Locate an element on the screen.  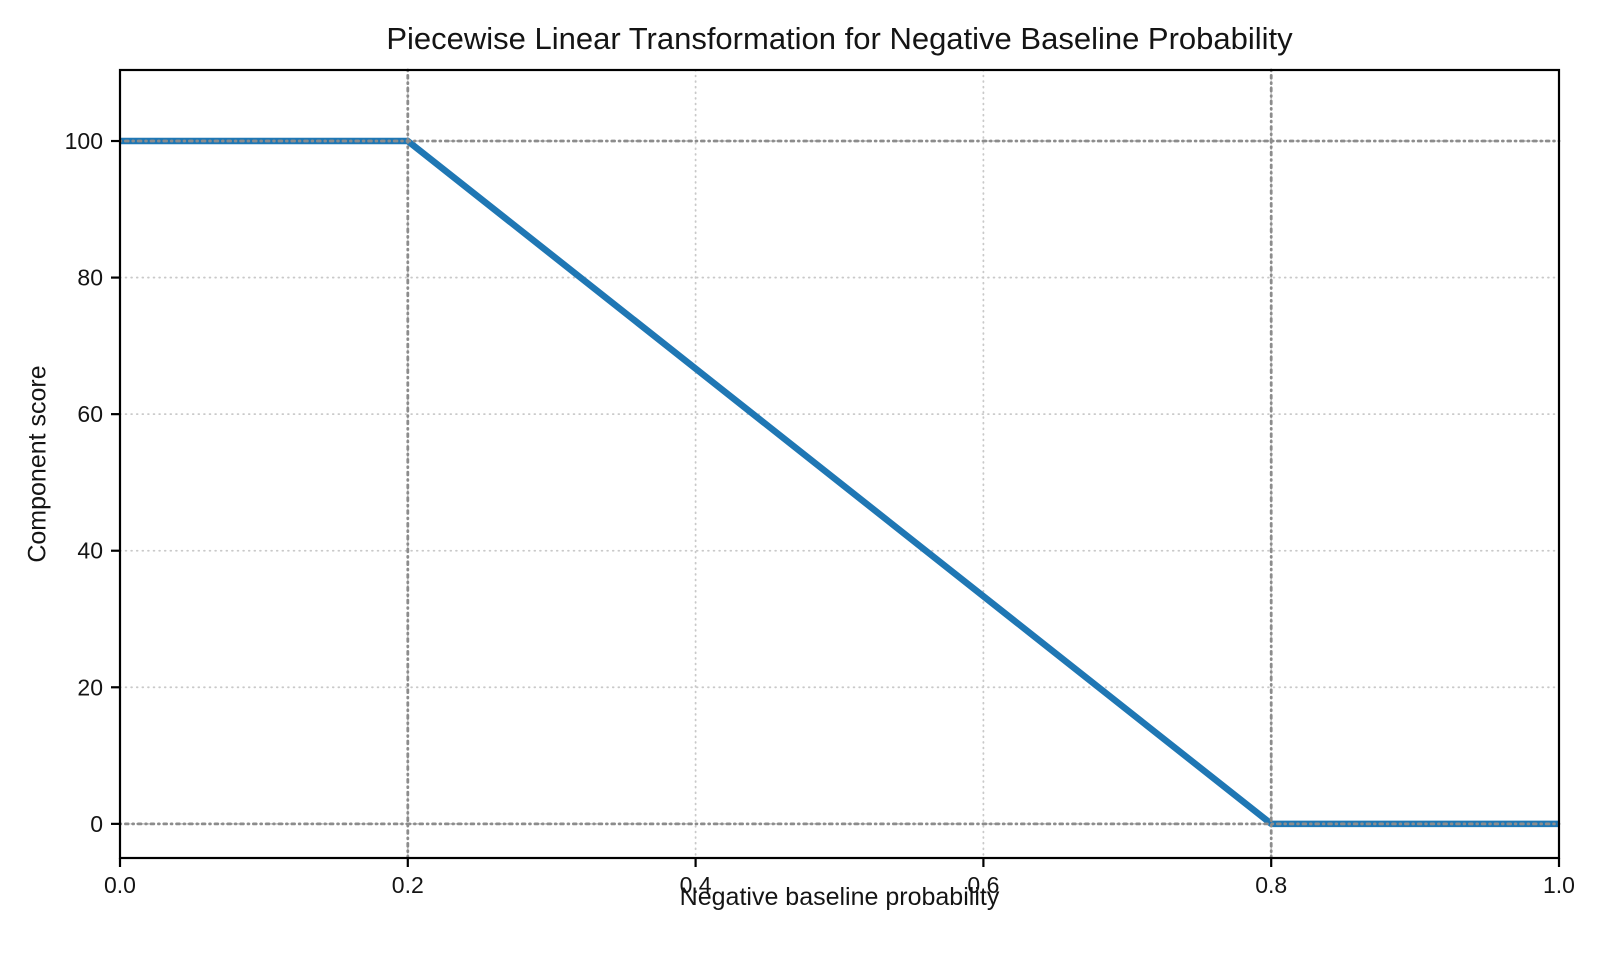
x-tick-label: 0.4 is located at coordinates (696, 885).